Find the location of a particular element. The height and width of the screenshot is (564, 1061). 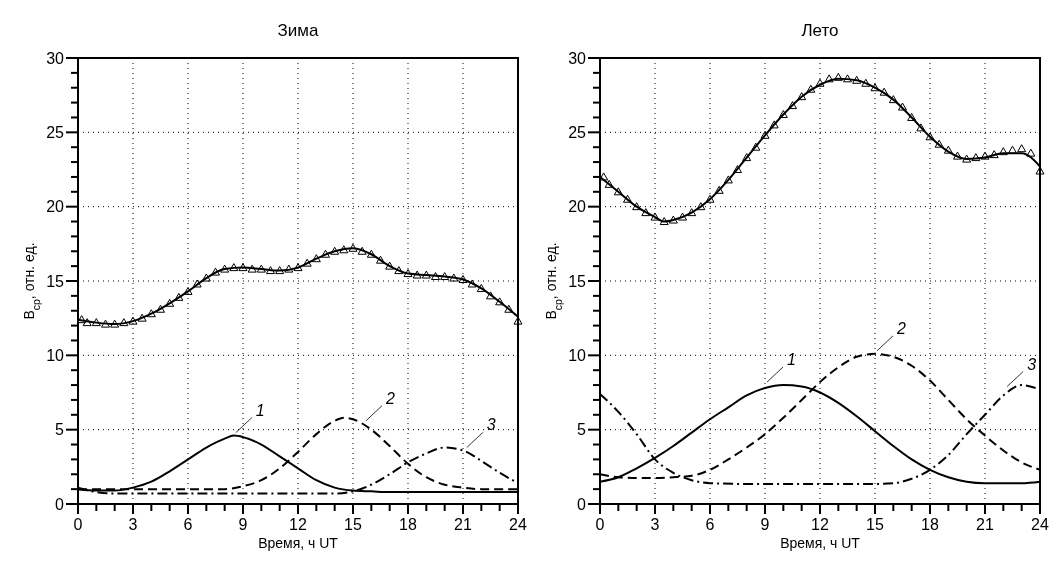

chart-title: Зима is located at coordinates (298, 30).